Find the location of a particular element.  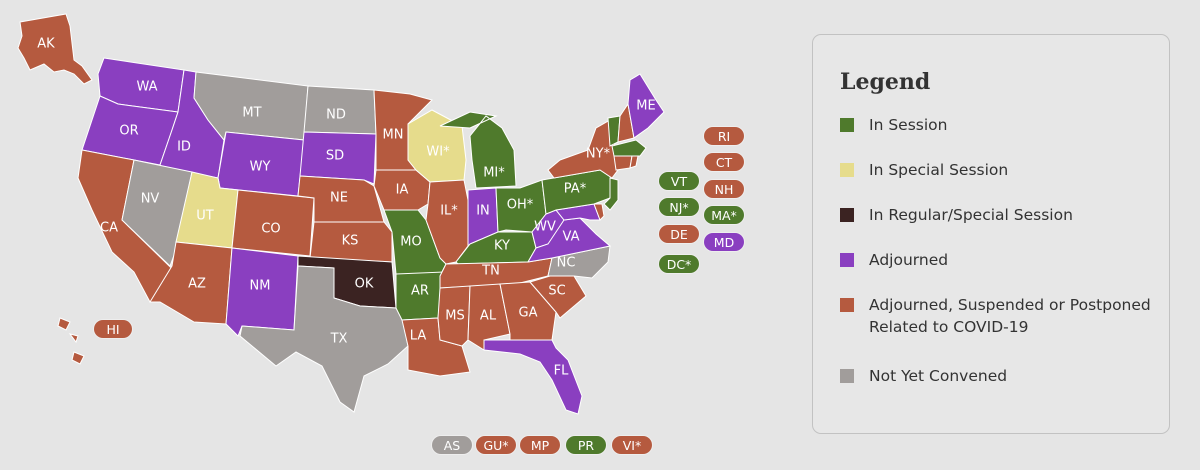

state-ri is located at coordinates (634, 162).